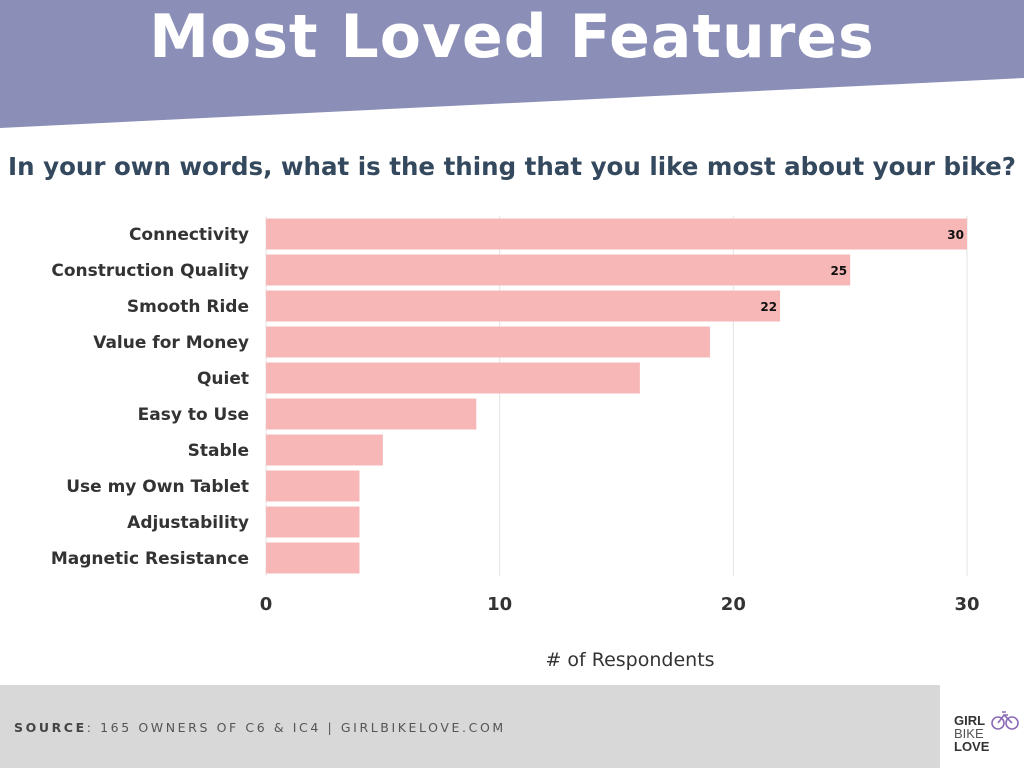  I want to click on category-label: Stable, so click(218, 451).